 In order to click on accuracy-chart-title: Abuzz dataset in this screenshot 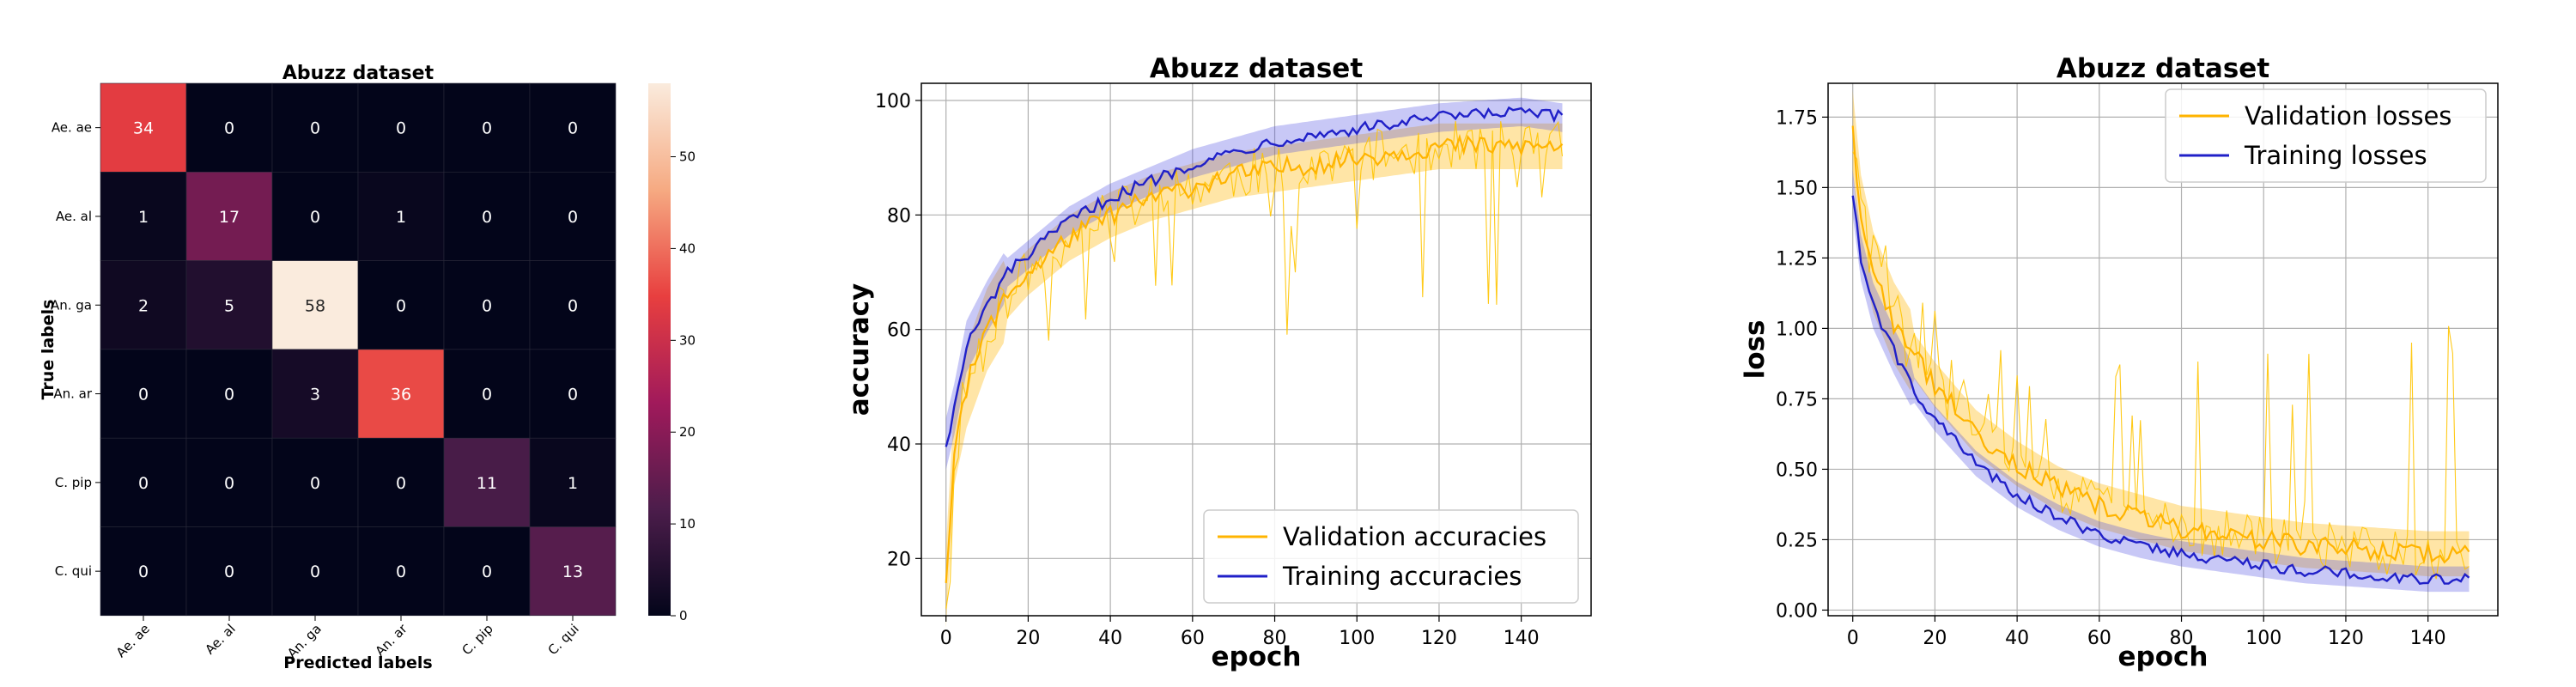, I will do `click(1257, 68)`.